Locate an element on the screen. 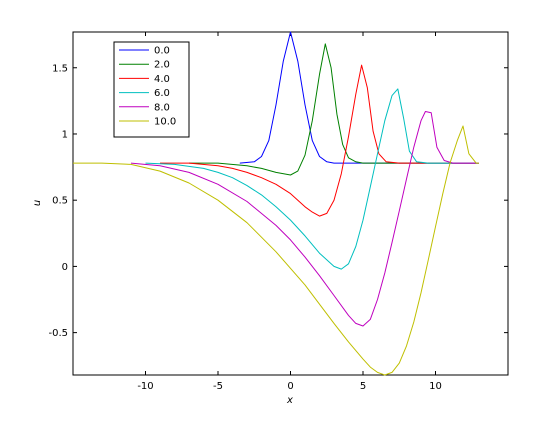 Image resolution: width=560 pixels, height=421 pixels. legend-box is located at coordinates (151, 89).